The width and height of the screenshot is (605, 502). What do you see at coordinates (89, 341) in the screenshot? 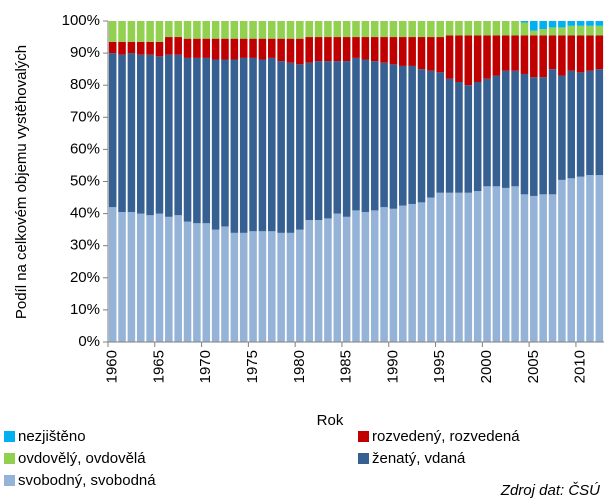
I see `y-tick-label: 0%` at bounding box center [89, 341].